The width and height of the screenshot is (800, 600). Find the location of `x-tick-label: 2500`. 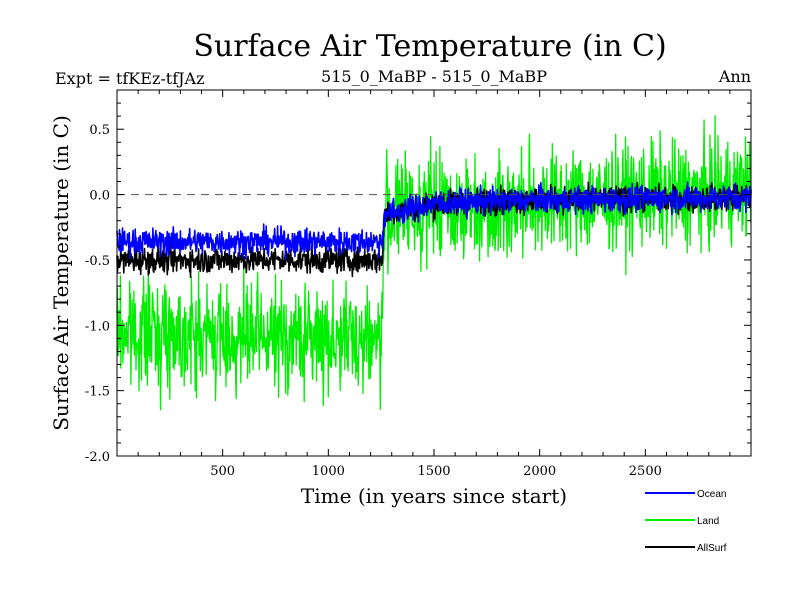

x-tick-label: 2500 is located at coordinates (645, 471).